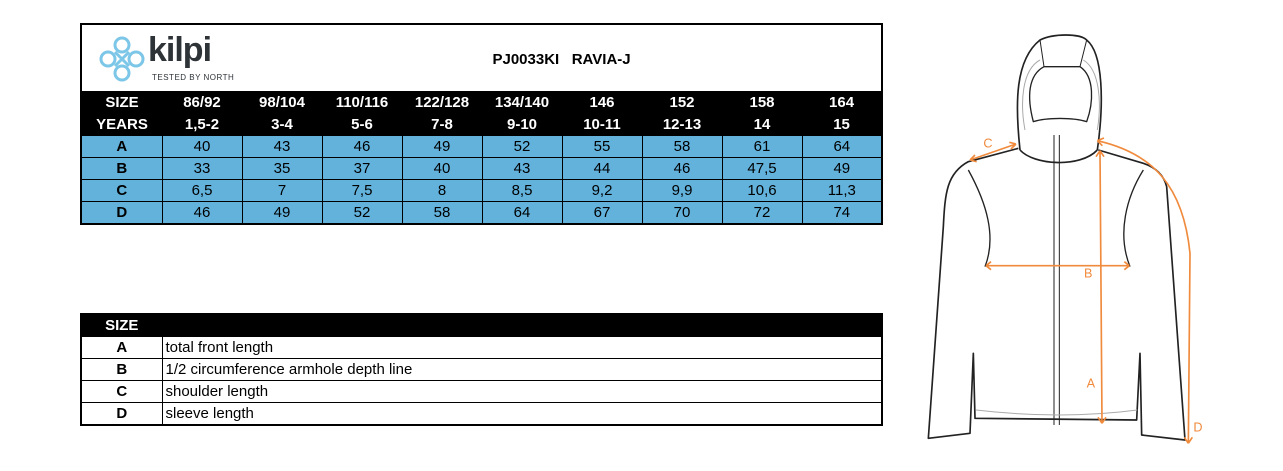 This screenshot has width=1283, height=471. What do you see at coordinates (522, 102) in the screenshot?
I see `size-header: 134/140` at bounding box center [522, 102].